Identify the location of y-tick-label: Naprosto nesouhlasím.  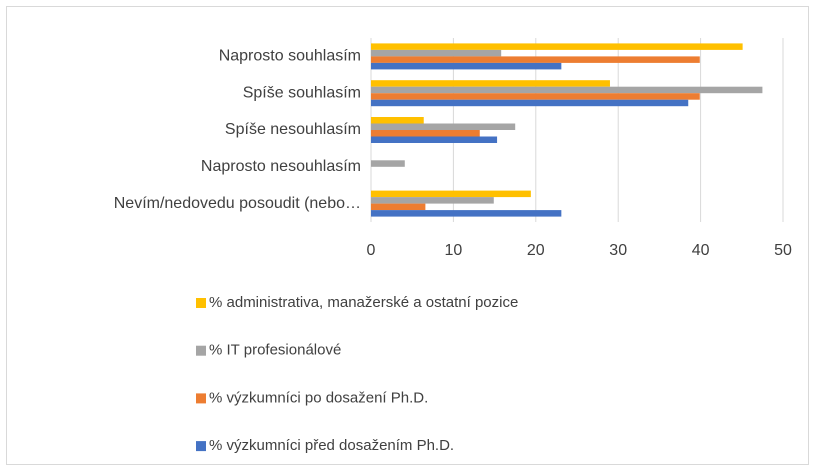
(281, 166).